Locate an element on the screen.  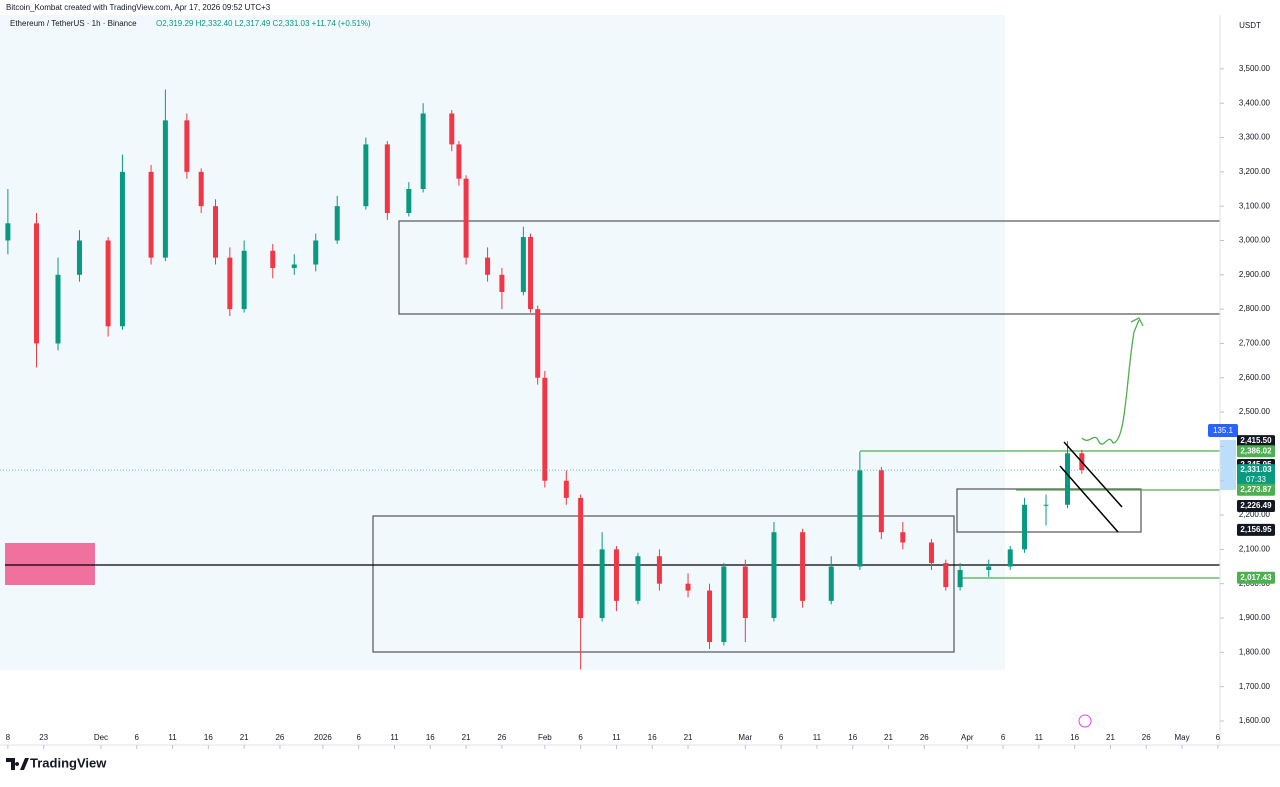
x-tick-label: 2026 is located at coordinates (323, 737).